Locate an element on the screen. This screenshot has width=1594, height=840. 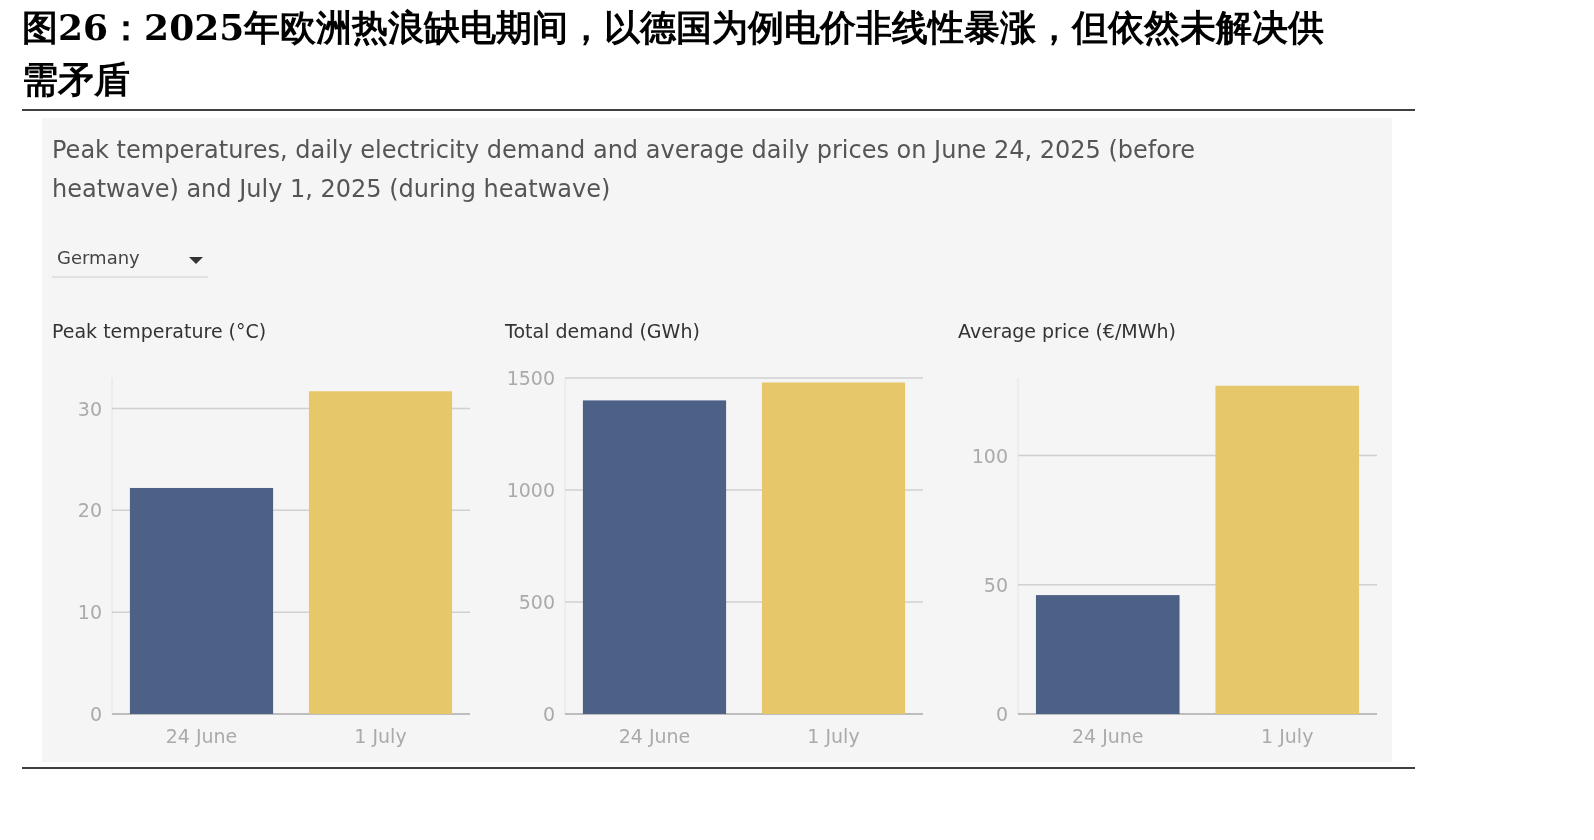
y-tick-label: 500 is located at coordinates (536, 602).